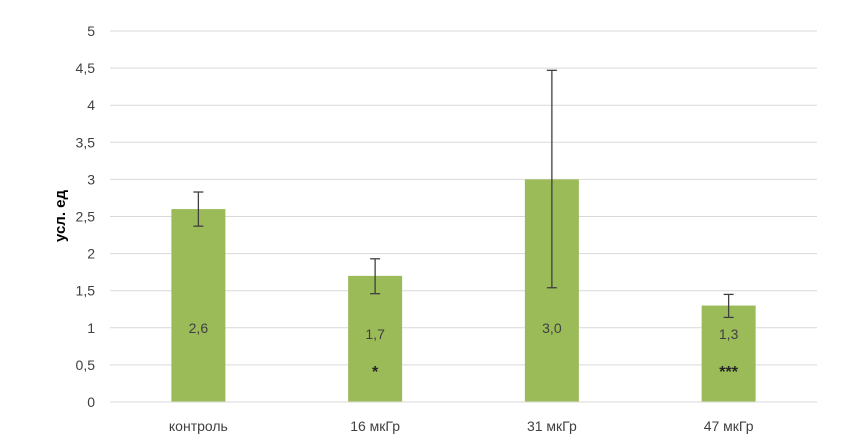 The image size is (841, 441). I want to click on y-tick-label: 4,5, so click(86, 68).